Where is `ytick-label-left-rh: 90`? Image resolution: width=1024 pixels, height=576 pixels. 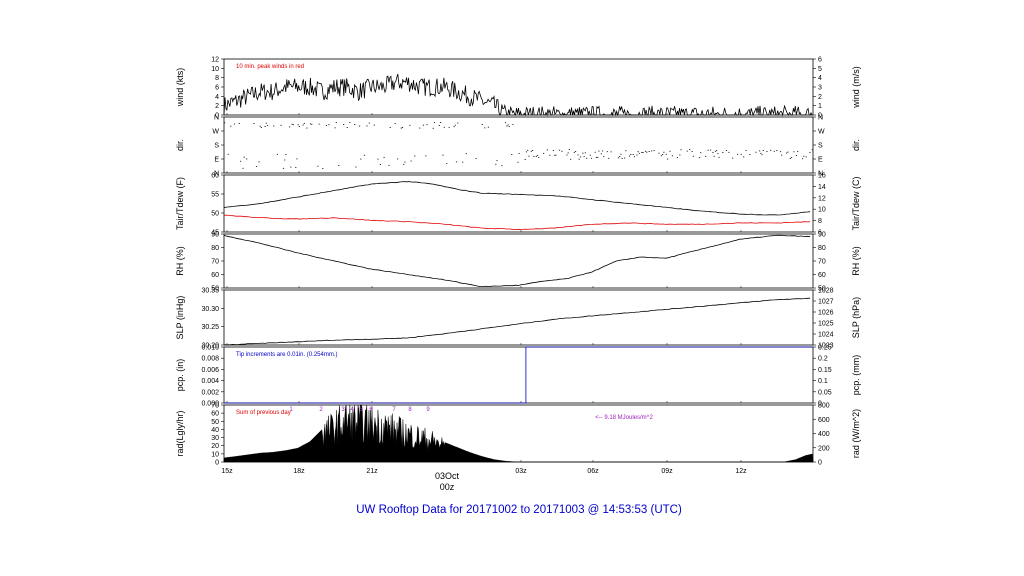 ytick-label-left-rh: 90 is located at coordinates (215, 235).